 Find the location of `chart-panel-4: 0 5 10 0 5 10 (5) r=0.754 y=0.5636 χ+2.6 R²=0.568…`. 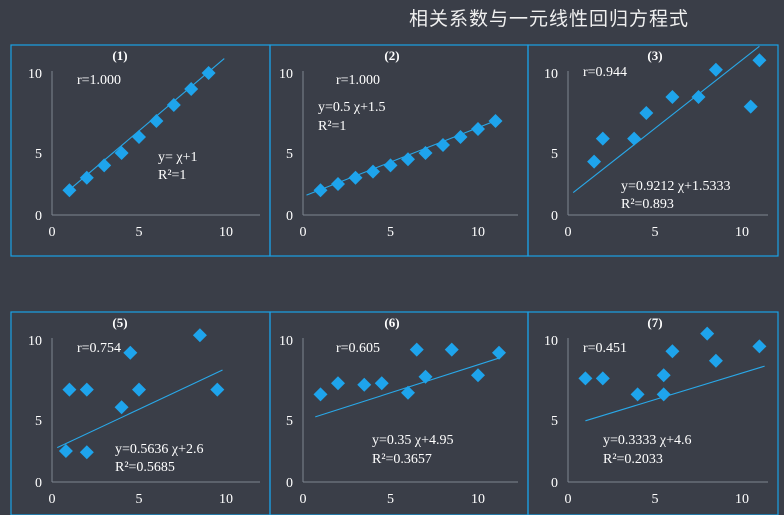

chart-panel-4: 0 5 10 0 5 10 (5) r=0.754 y=0.5636 χ+2.6 R²=0.568… is located at coordinates (140, 413).